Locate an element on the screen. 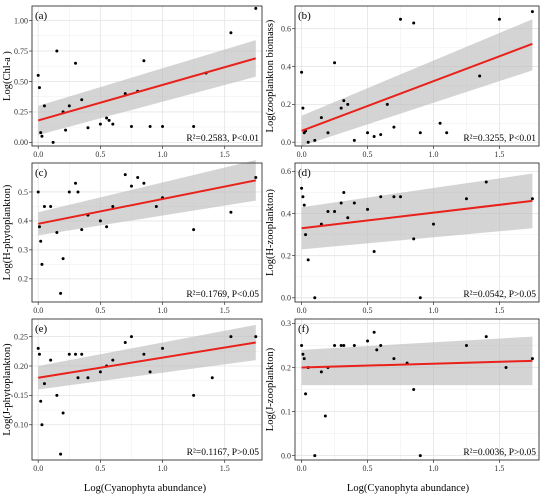 This screenshot has width=550, height=498. y-axis-title: Log(Chl-a ) is located at coordinates (7, 76).